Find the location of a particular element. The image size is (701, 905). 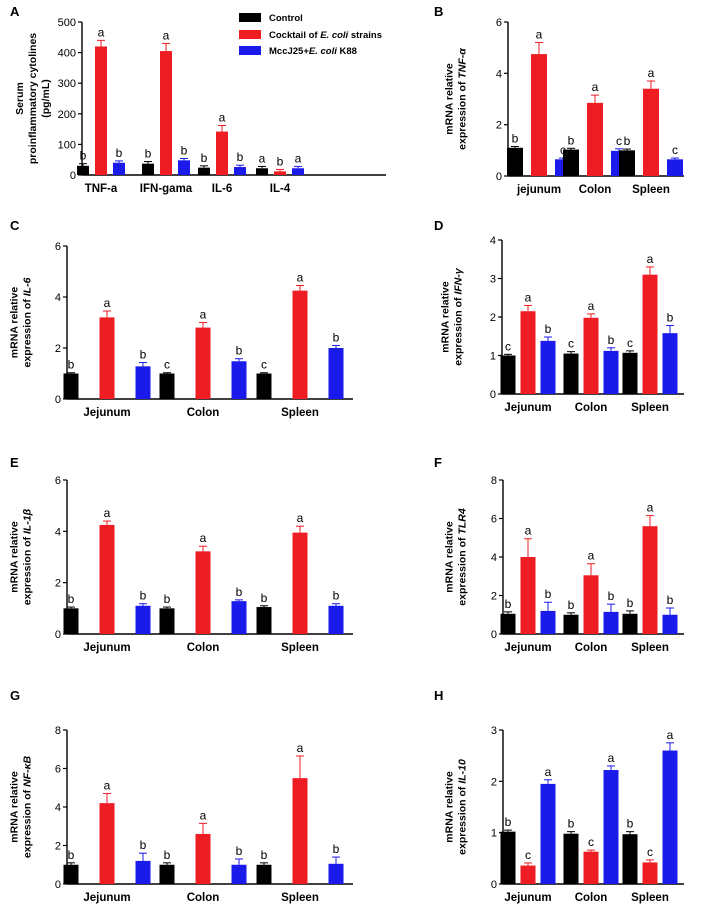

y-axis-label-part: expression of is located at coordinates (463, 570).